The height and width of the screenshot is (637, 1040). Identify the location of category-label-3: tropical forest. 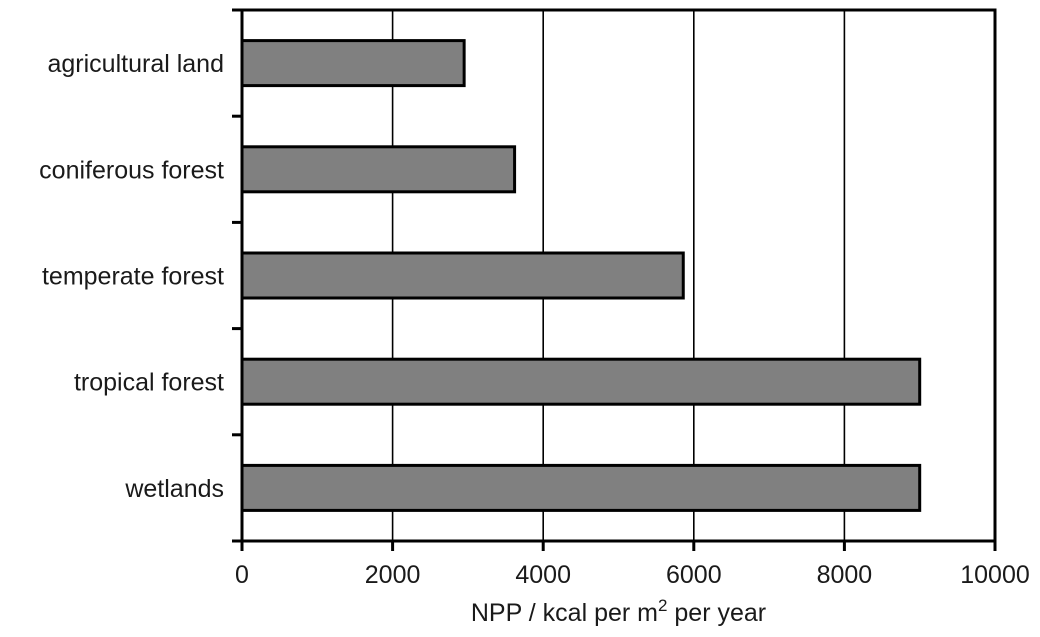
(149, 383).